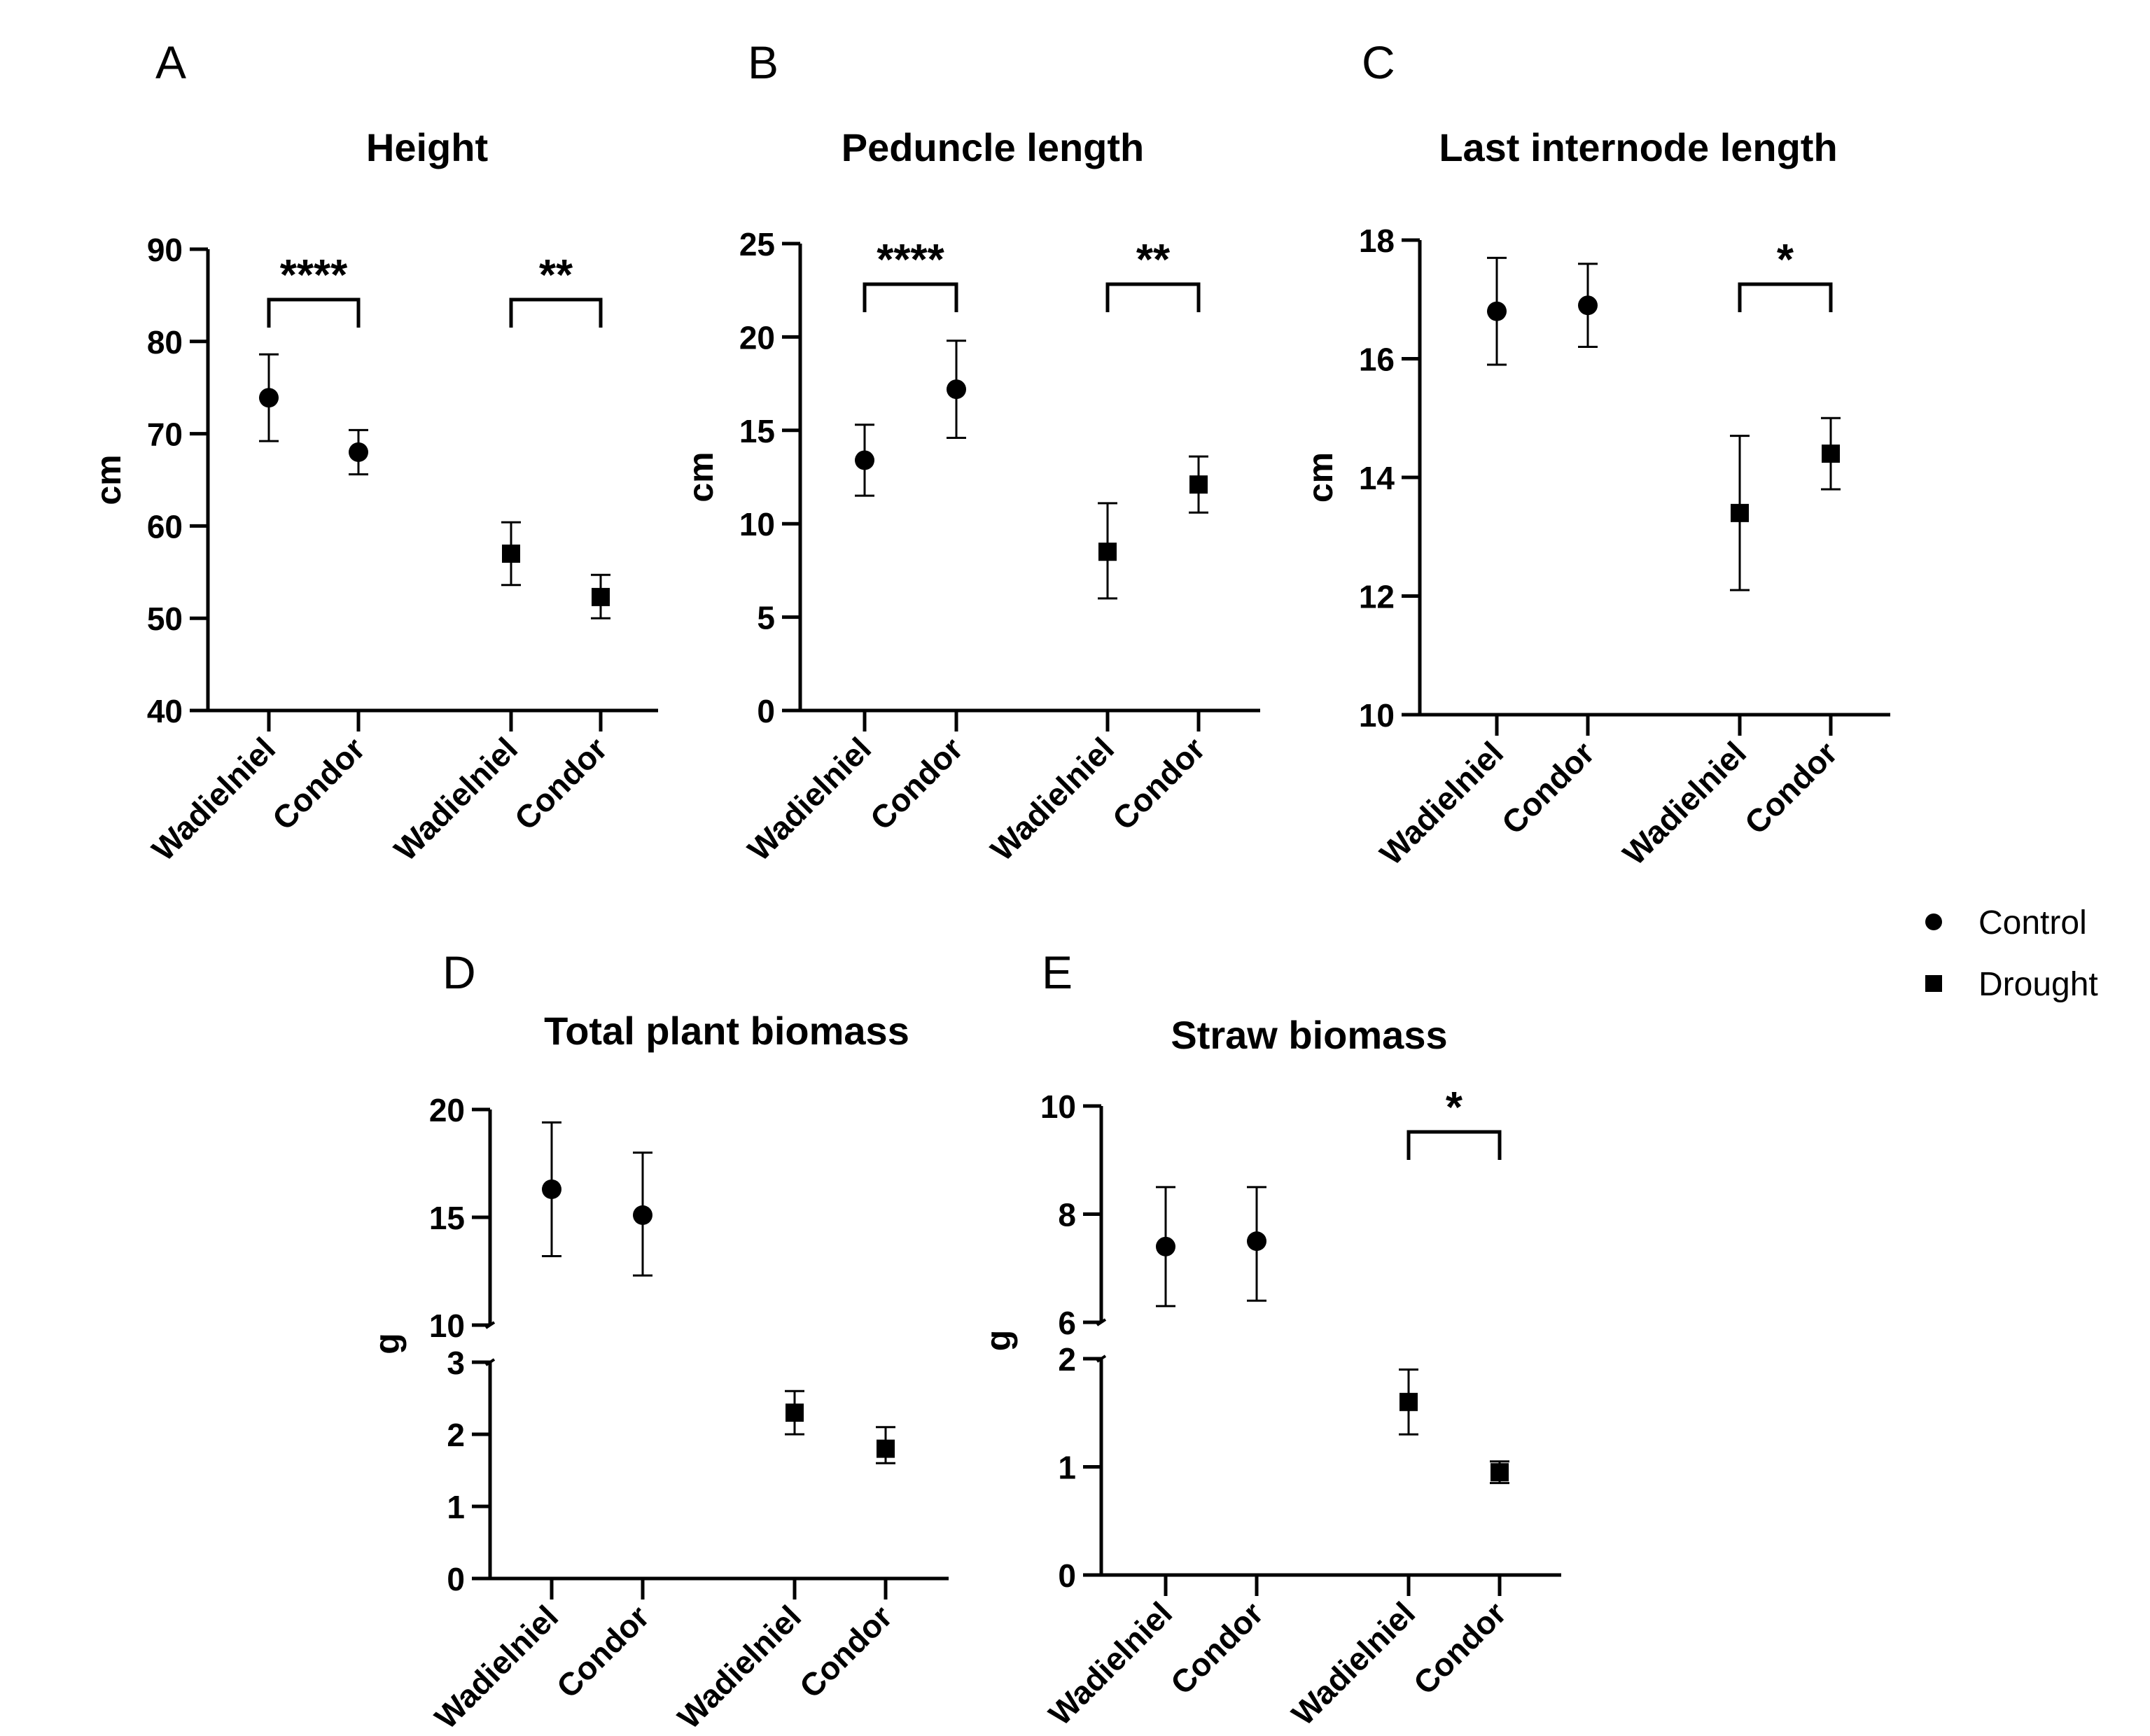 The width and height of the screenshot is (2150, 1736). I want to click on y-tick-label: 20, so click(447, 1110).